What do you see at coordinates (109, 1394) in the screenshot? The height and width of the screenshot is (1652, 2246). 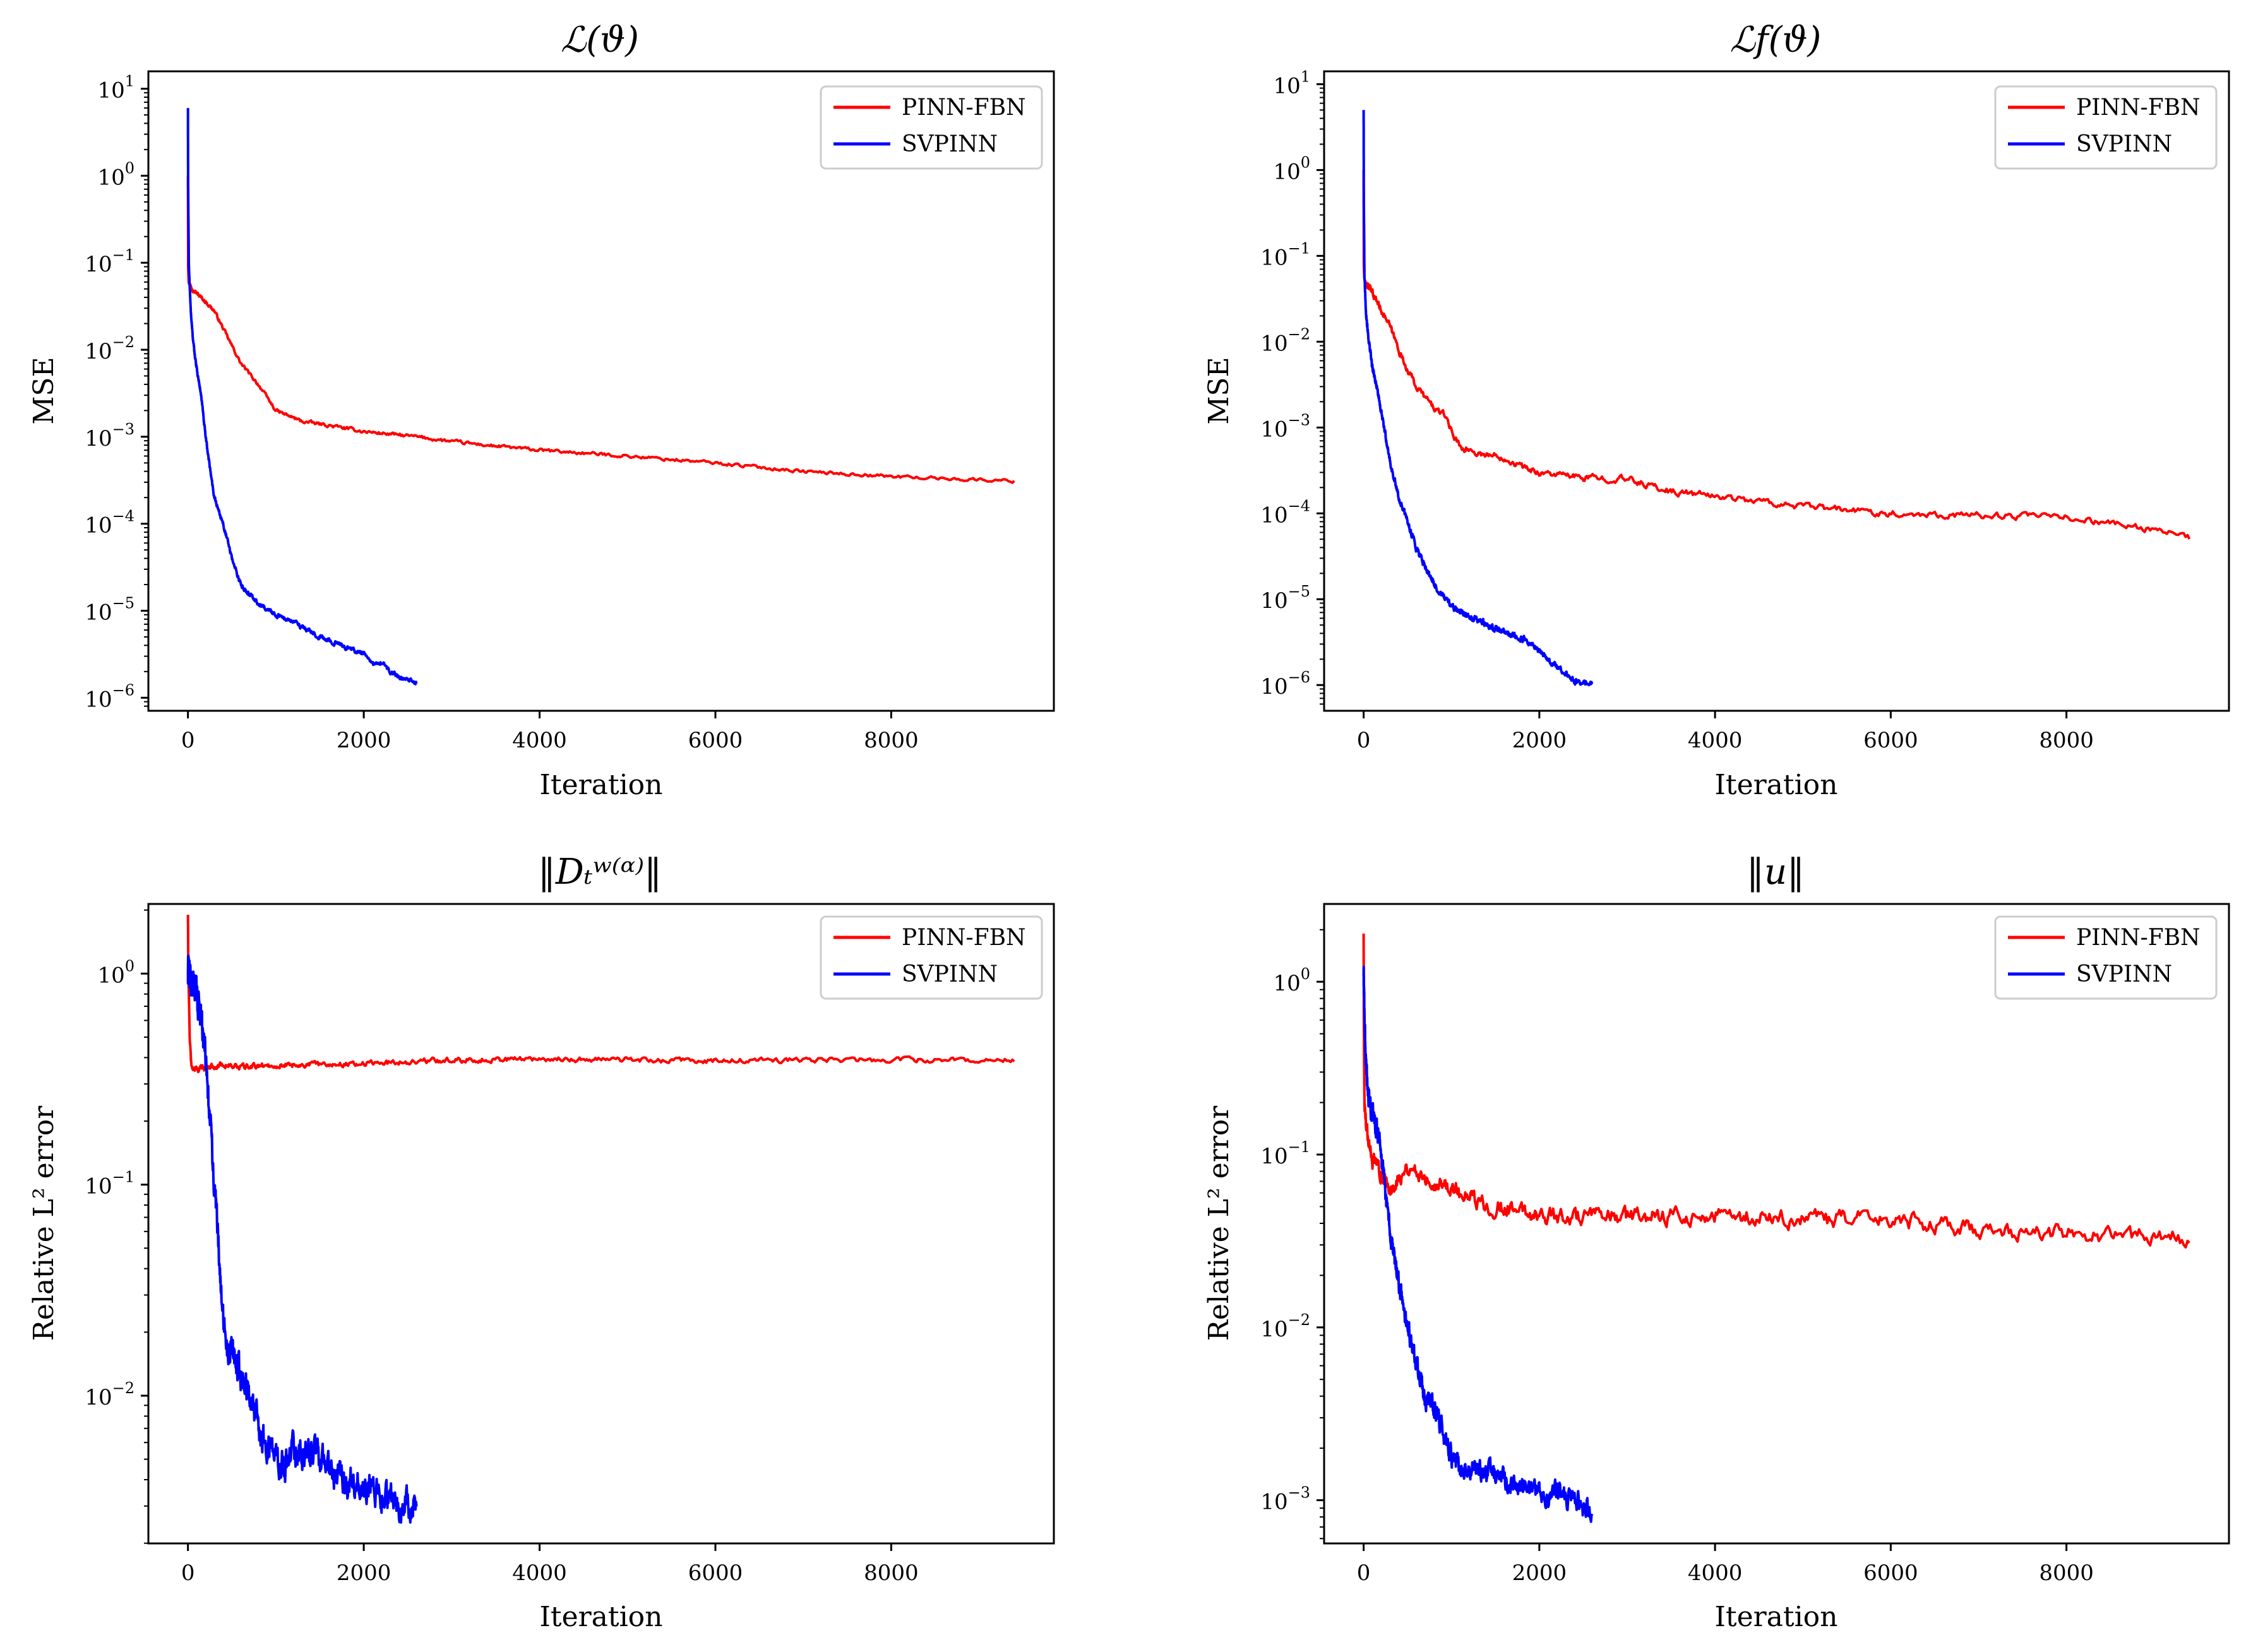 I see `y-tick-label: 10⁻²` at bounding box center [109, 1394].